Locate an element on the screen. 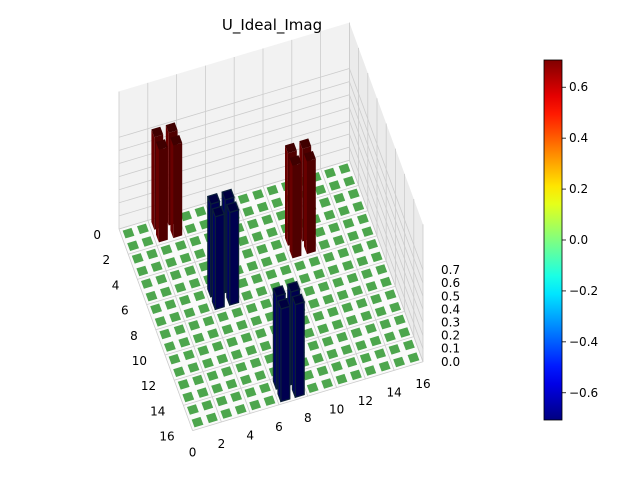  z-tick-label: 0.6 is located at coordinates (450, 283).